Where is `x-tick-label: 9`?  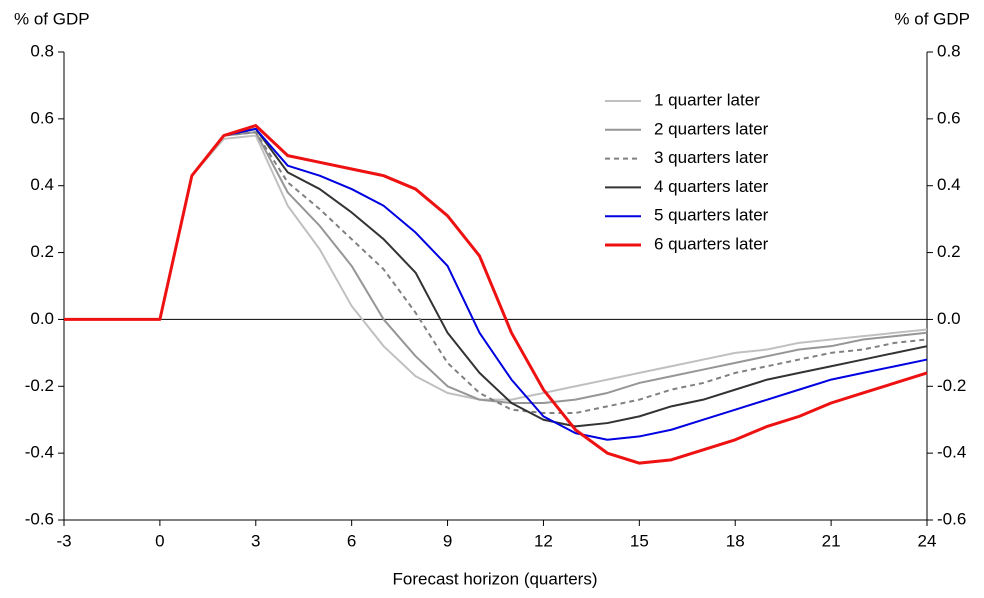
x-tick-label: 9 is located at coordinates (447, 540).